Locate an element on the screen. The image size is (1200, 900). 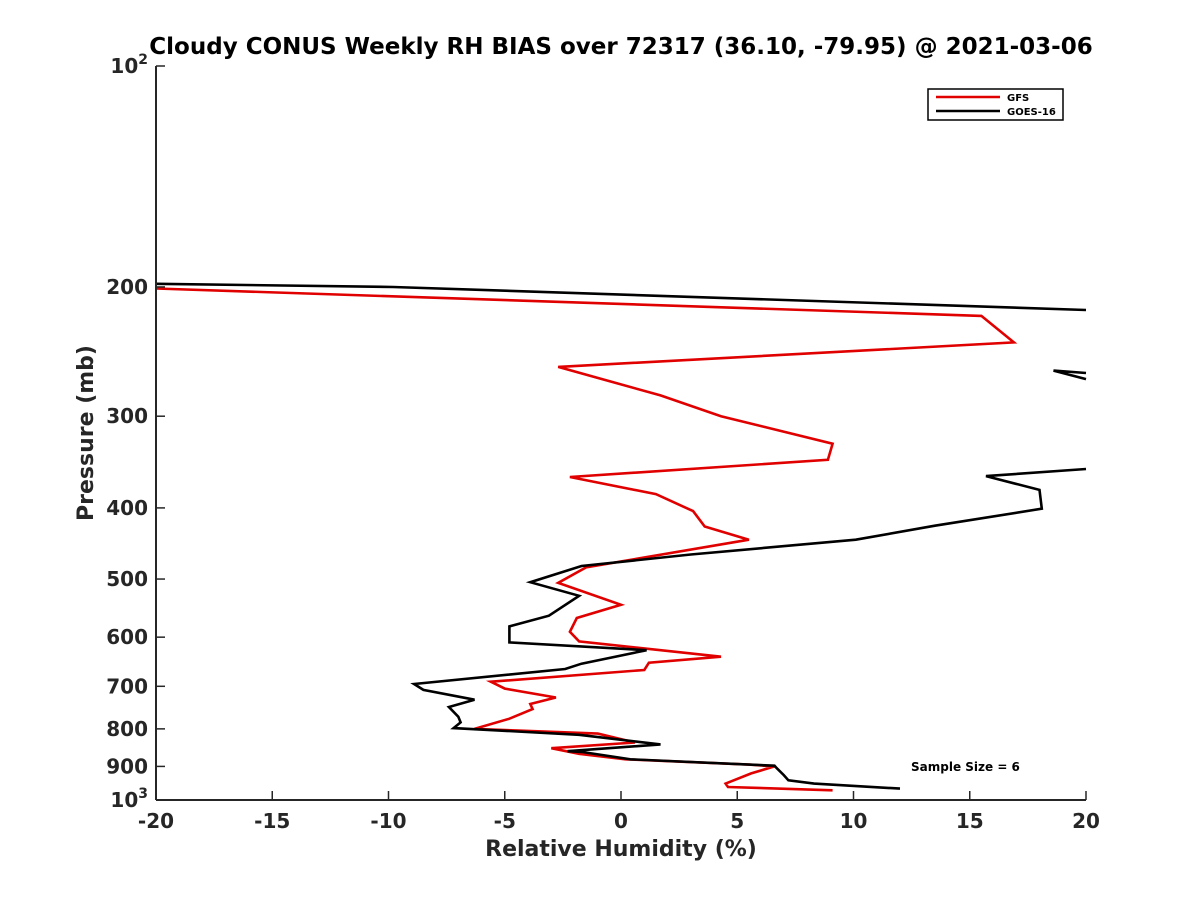
y-tick-label: 800 is located at coordinates (127, 729).